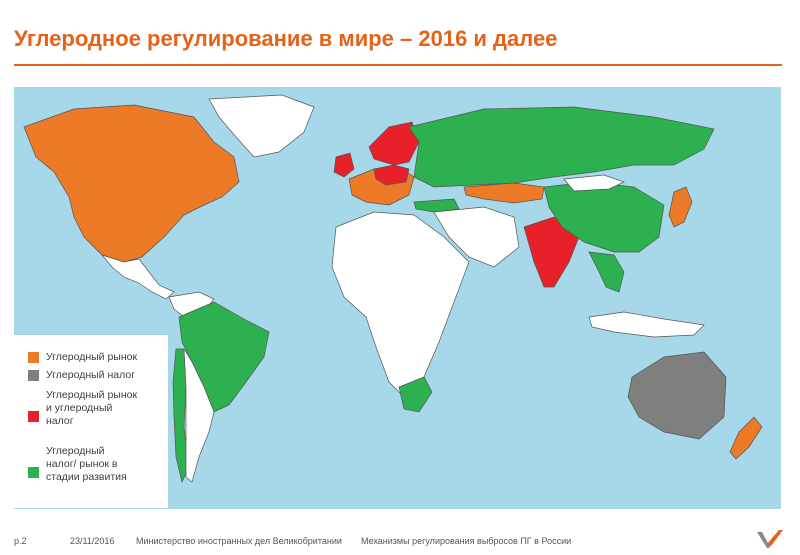 This screenshot has width=800, height=555. I want to click on japan, so click(680, 207).